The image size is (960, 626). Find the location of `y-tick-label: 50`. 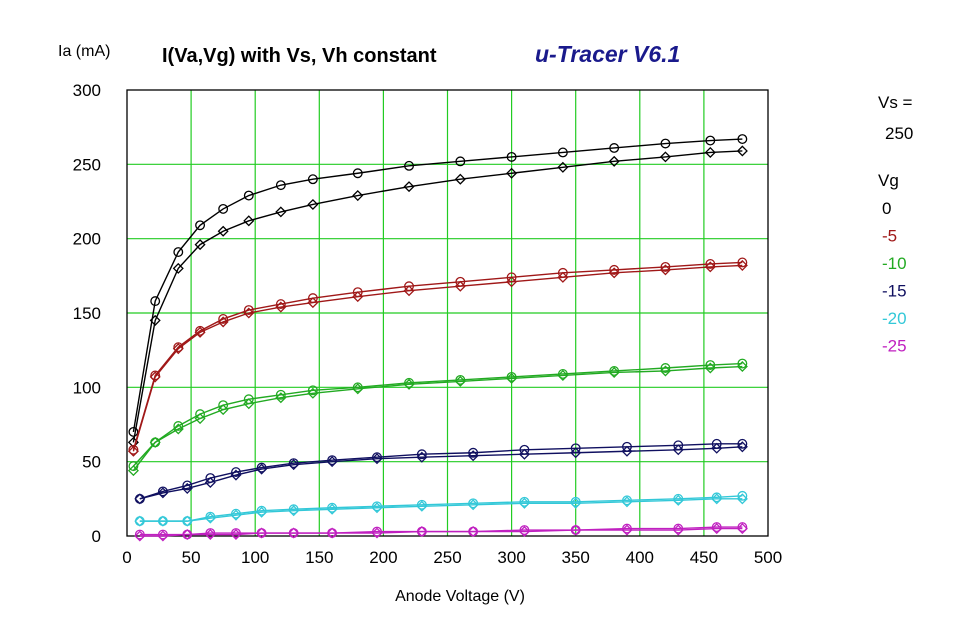

y-tick-label: 50 is located at coordinates (91, 462).